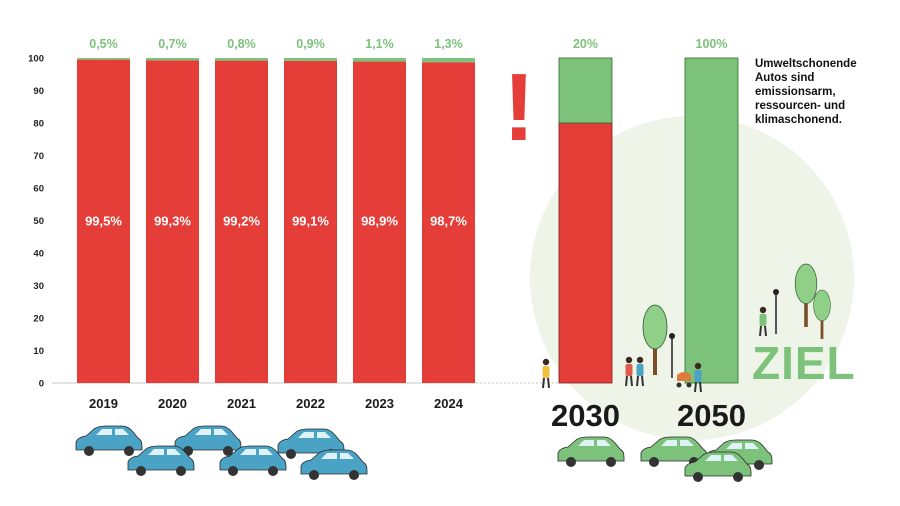 The image size is (900, 506). What do you see at coordinates (103, 403) in the screenshot?
I see `x-tick-label-2019: 2019` at bounding box center [103, 403].